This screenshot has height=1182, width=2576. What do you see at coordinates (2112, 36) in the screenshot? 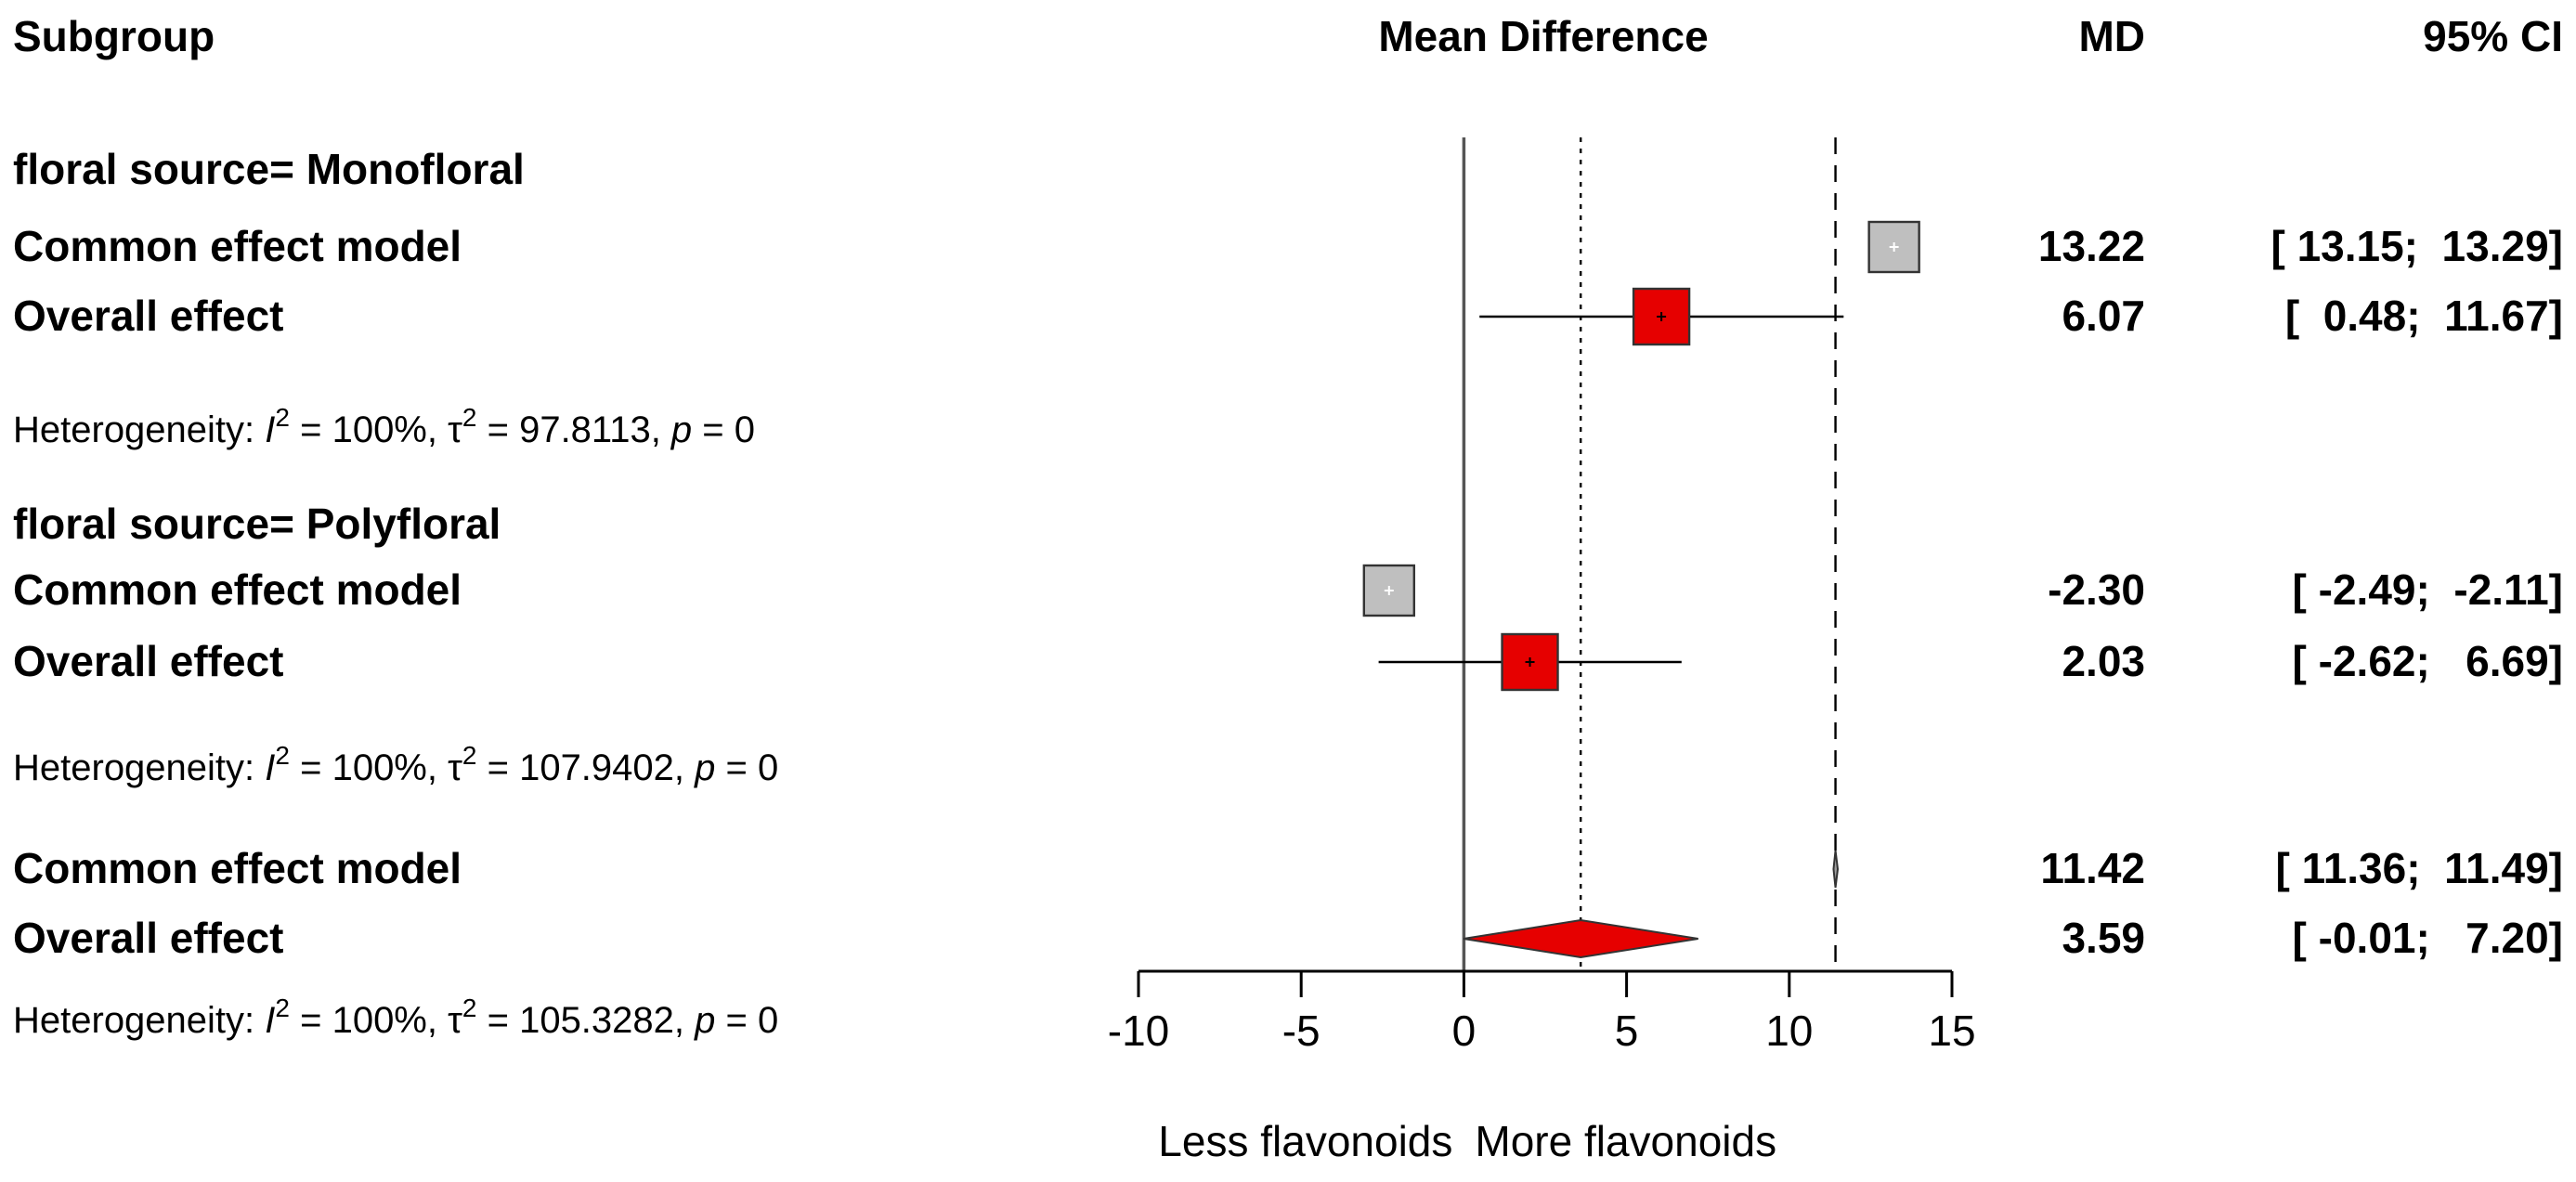
I see `header-md: MD` at bounding box center [2112, 36].